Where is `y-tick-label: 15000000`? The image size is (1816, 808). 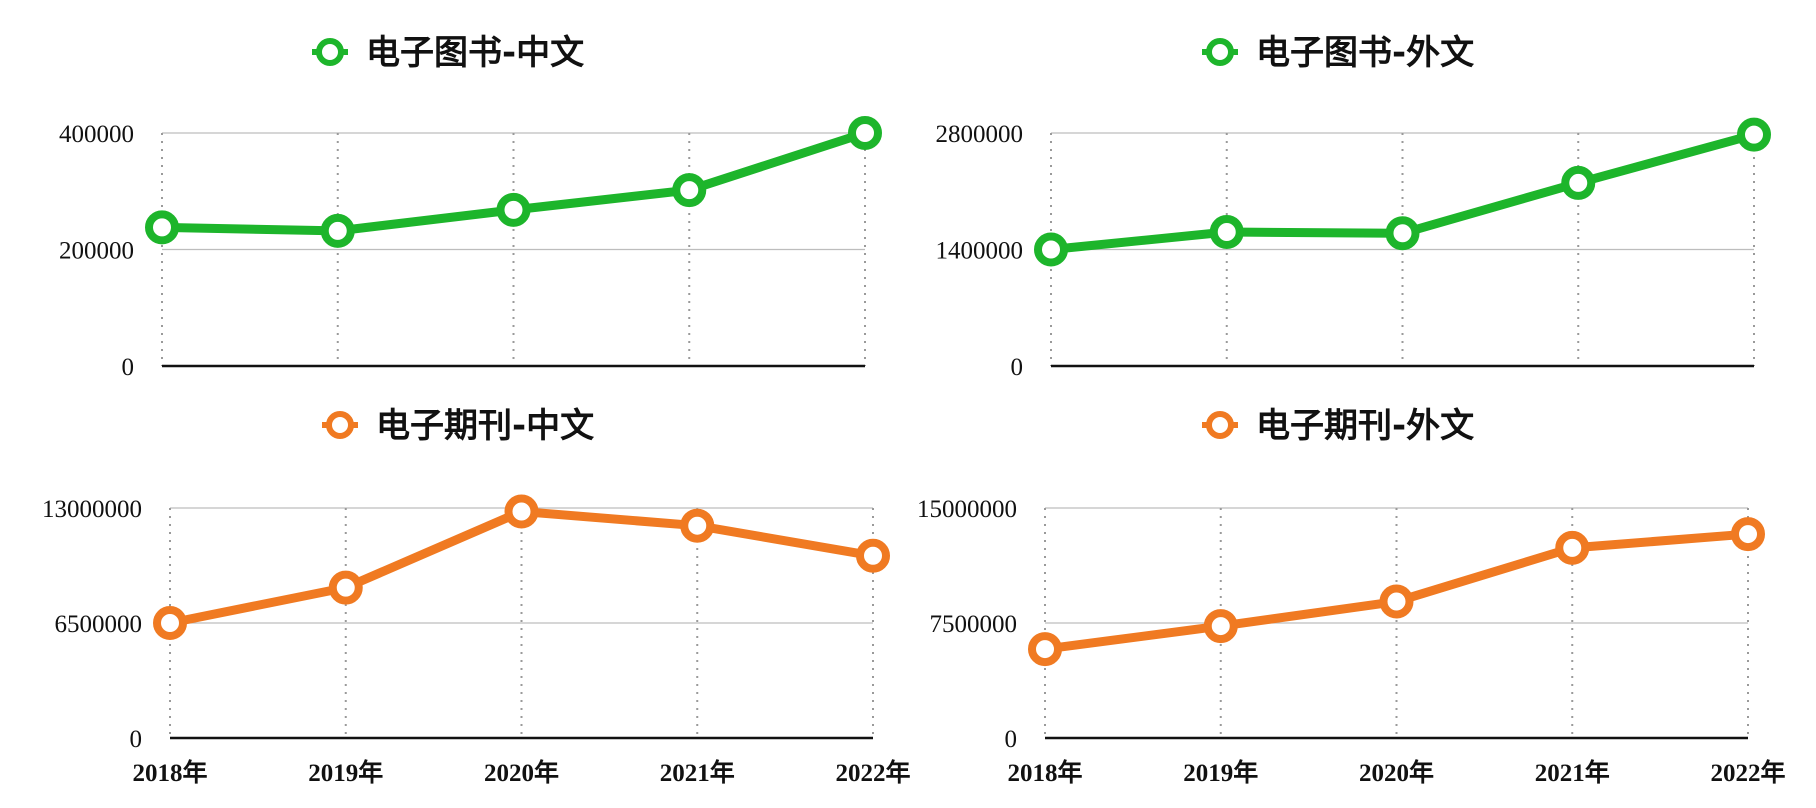 y-tick-label: 15000000 is located at coordinates (967, 509).